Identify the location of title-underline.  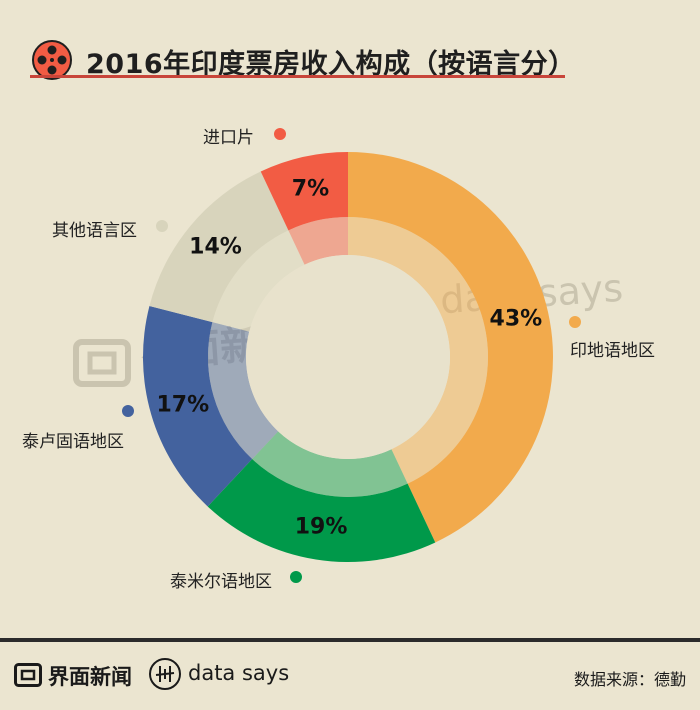
(297, 76).